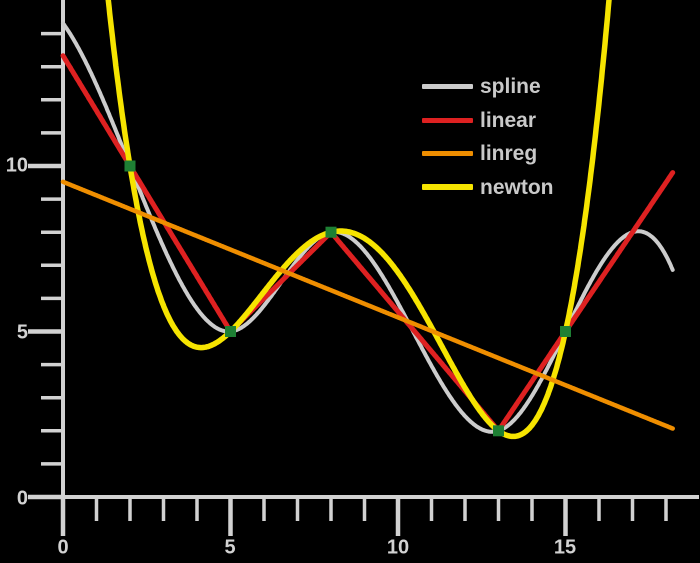 The width and height of the screenshot is (700, 563). I want to click on legend-label: linreg, so click(509, 154).